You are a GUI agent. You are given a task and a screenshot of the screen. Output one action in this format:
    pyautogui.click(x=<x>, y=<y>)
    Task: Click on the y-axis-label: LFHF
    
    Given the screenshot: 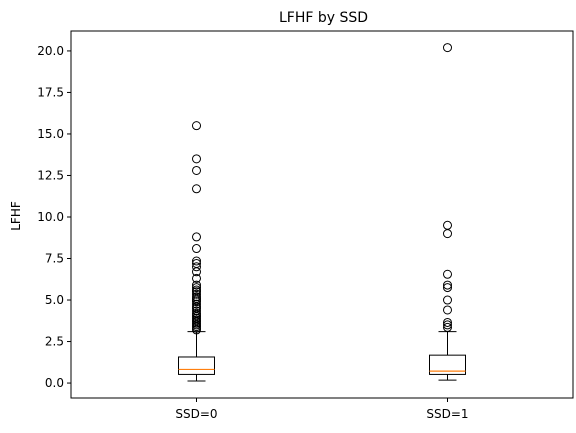 What is the action you would take?
    pyautogui.click(x=16, y=216)
    